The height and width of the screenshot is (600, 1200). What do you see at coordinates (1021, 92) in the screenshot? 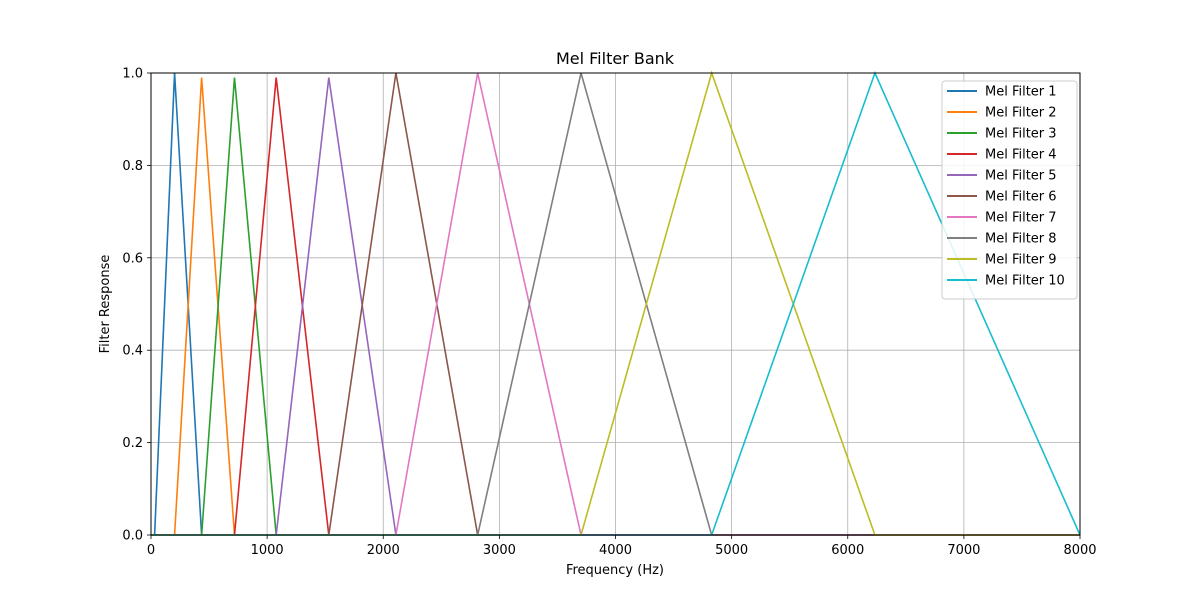
I see `legend-label: Mel Filter 1` at bounding box center [1021, 92].